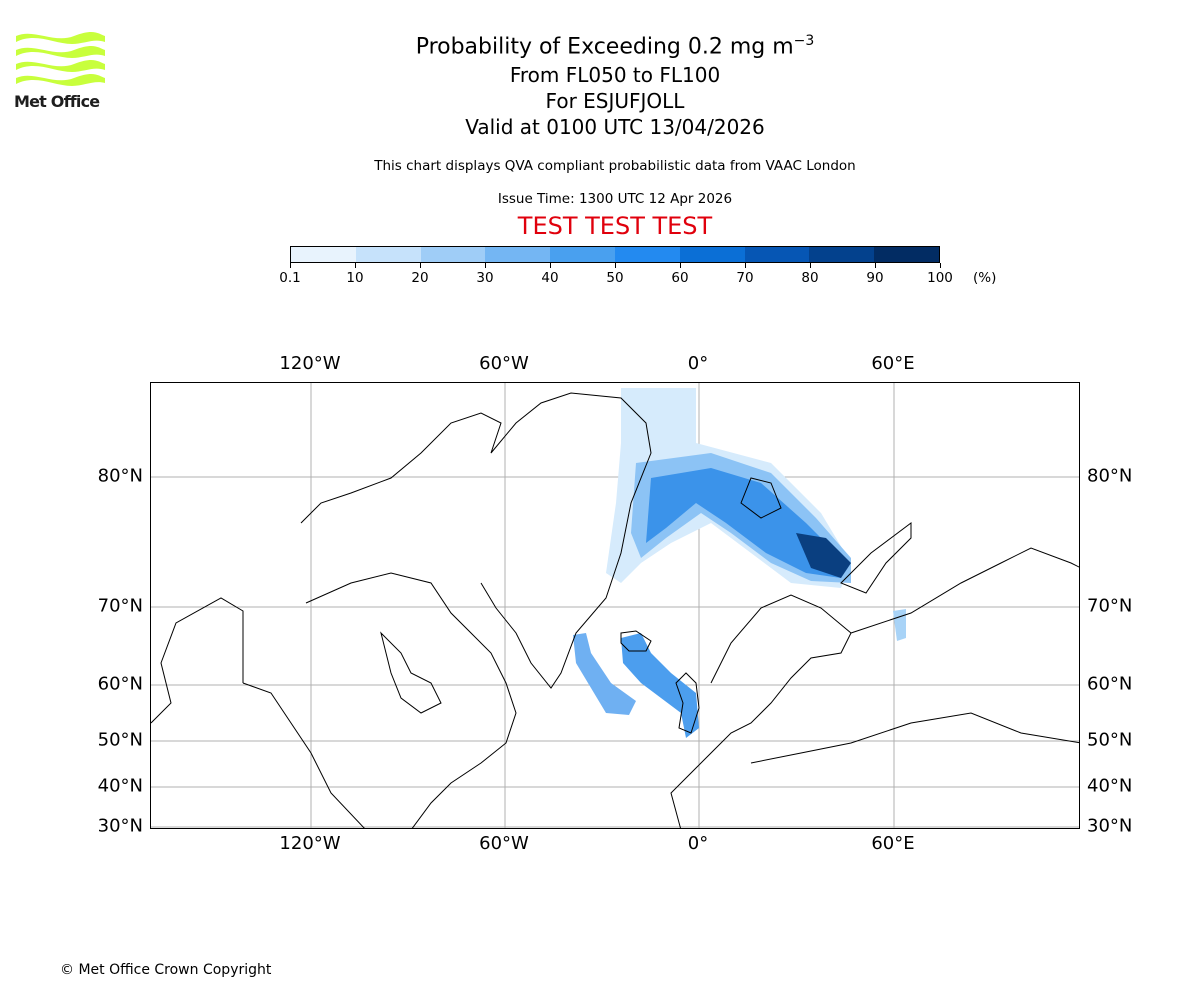 This screenshot has width=1200, height=1000. What do you see at coordinates (745, 278) in the screenshot?
I see `colorbar-tick-label: 70` at bounding box center [745, 278].